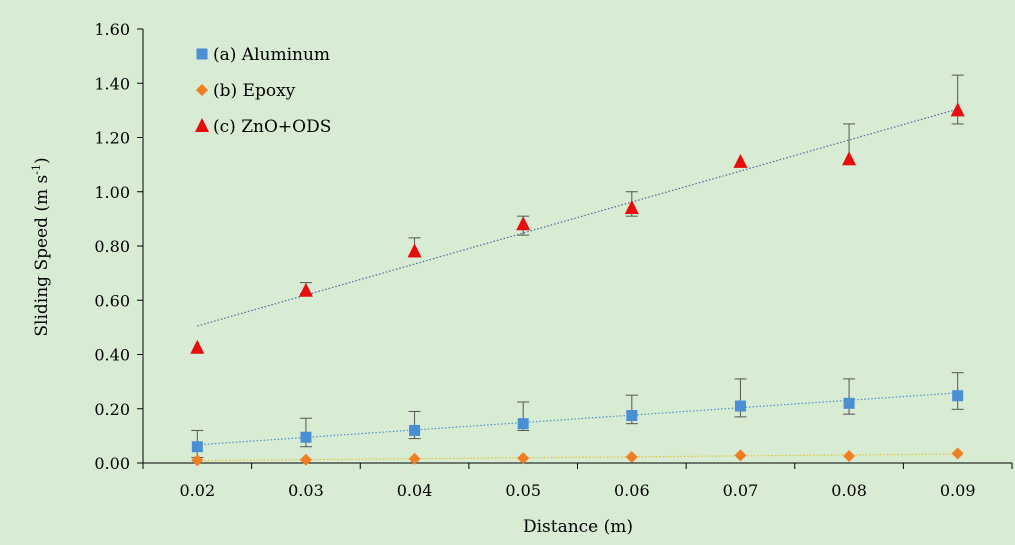 This screenshot has height=545, width=1015. What do you see at coordinates (112, 355) in the screenshot?
I see `y-tick-label: 0.40` at bounding box center [112, 355].